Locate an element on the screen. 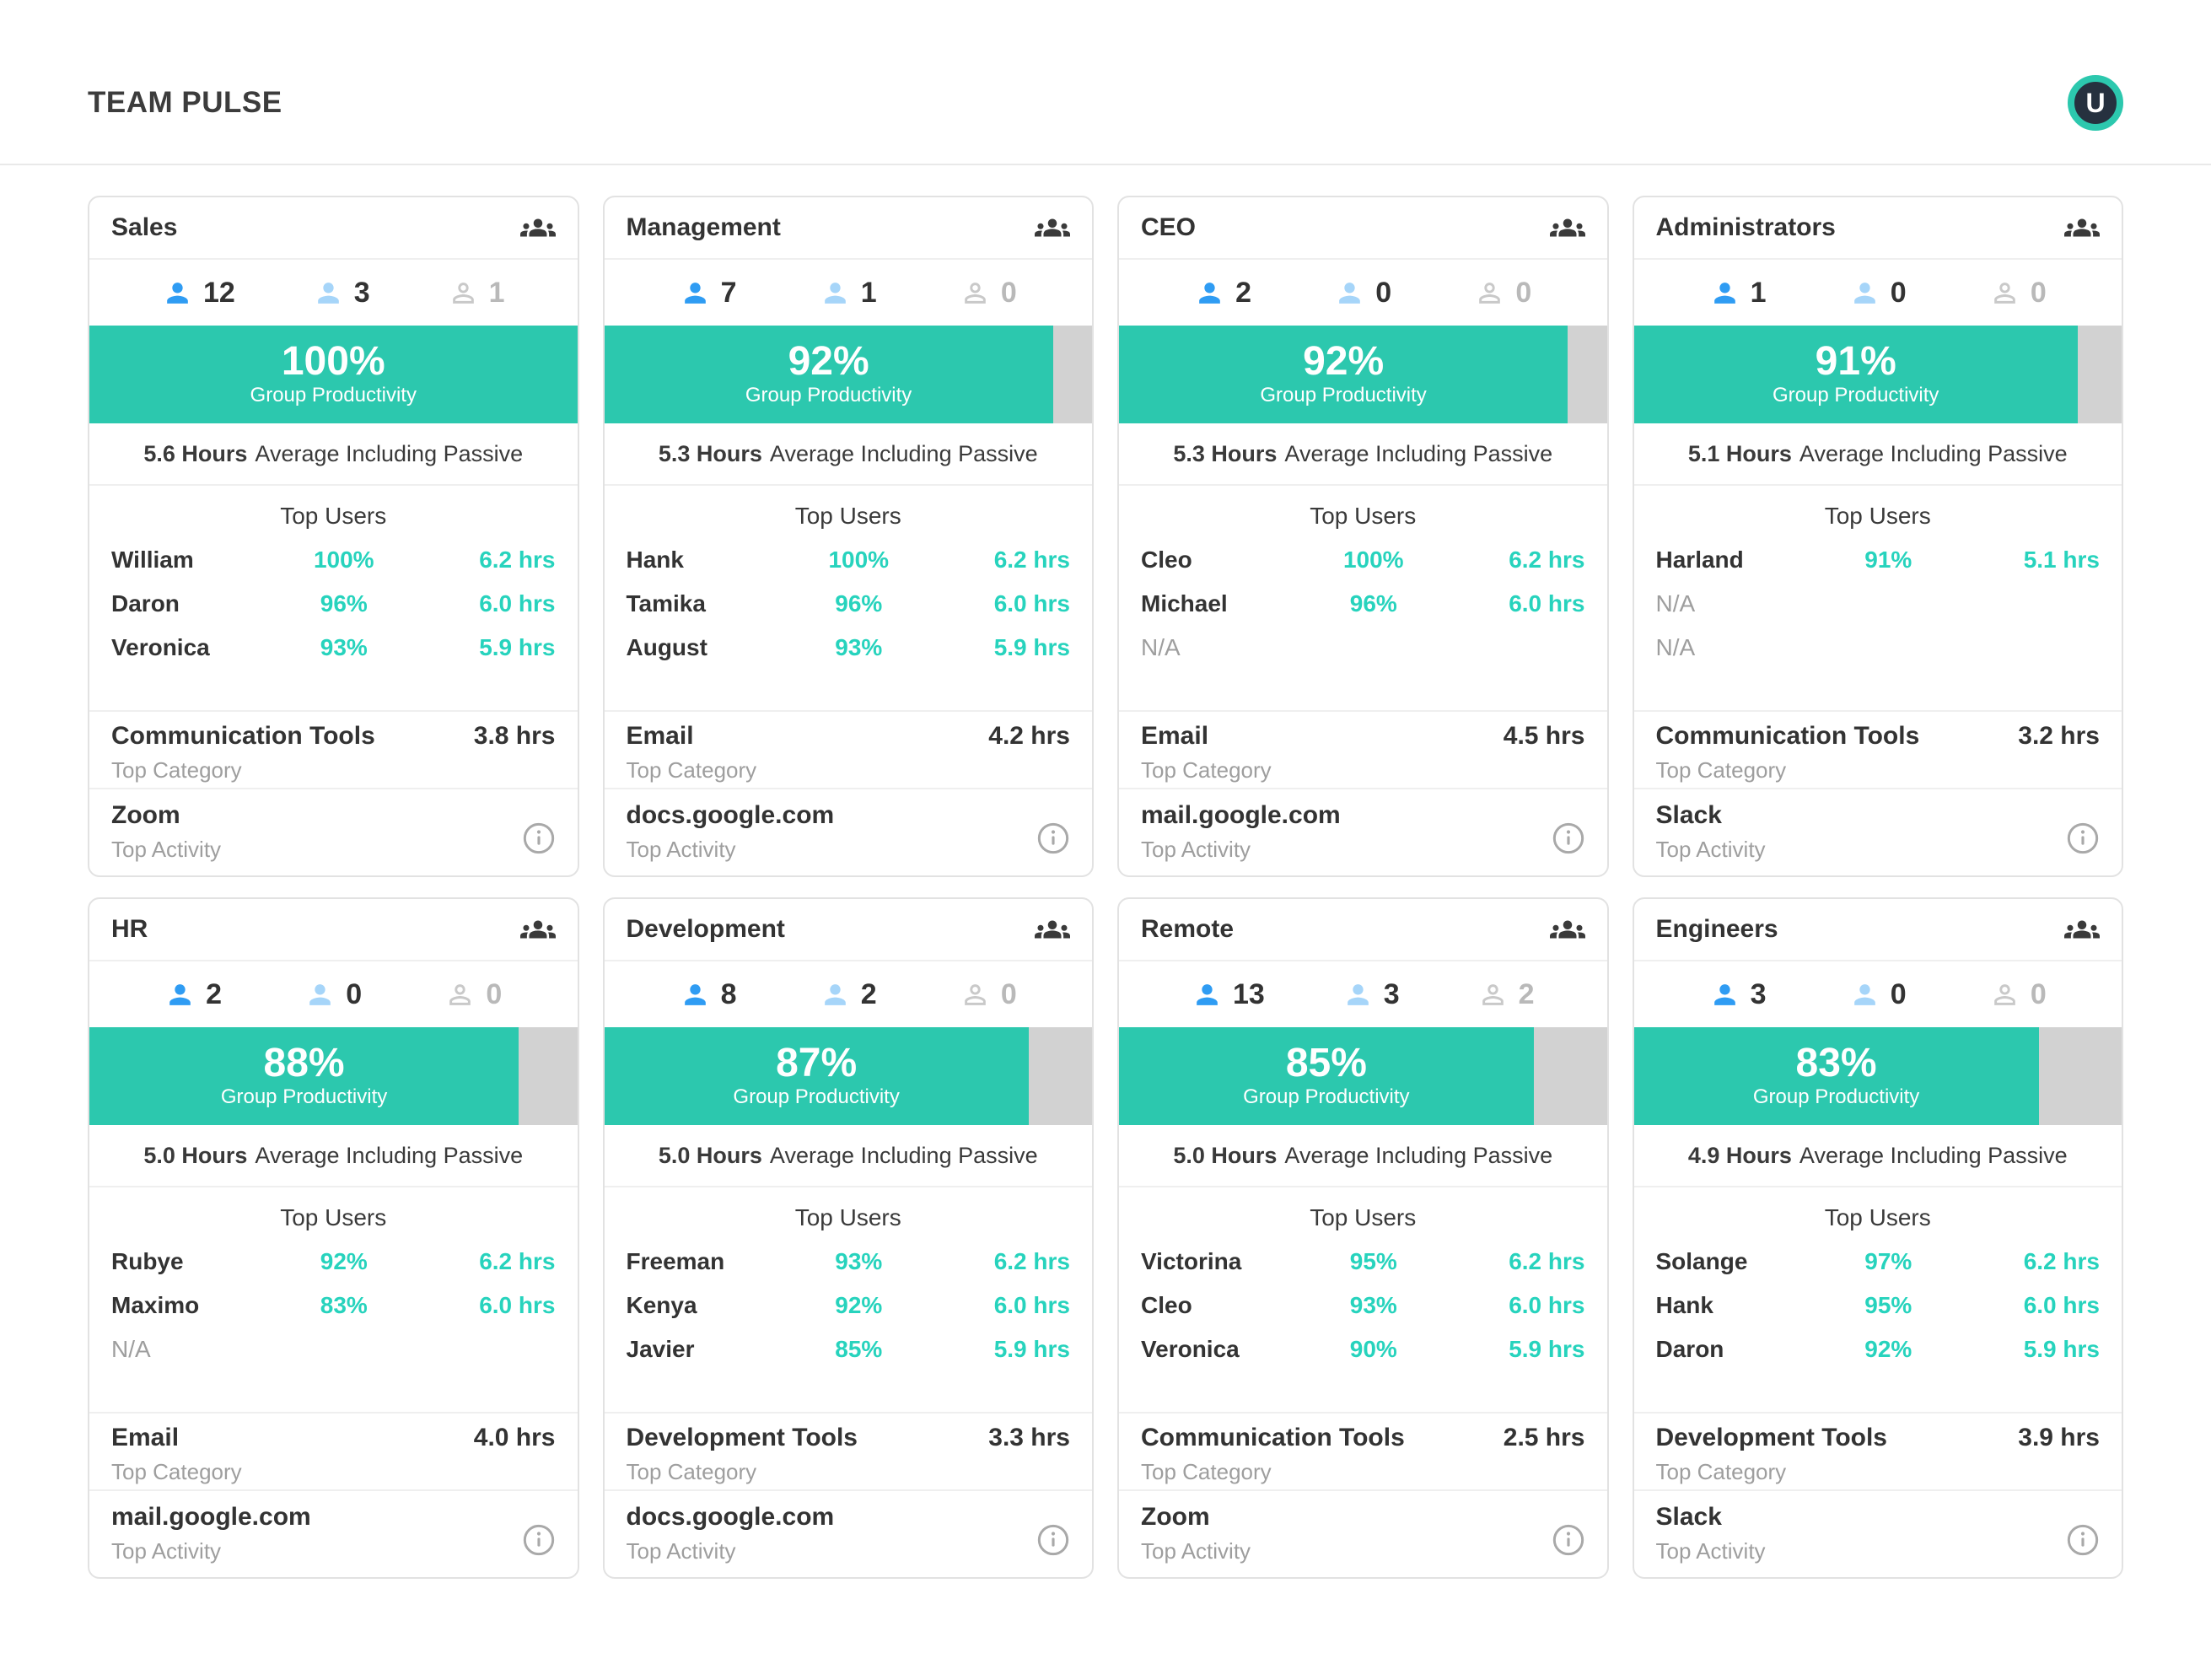 The image size is (2211, 1680). average-hours-row: 5.3 Hours Average Including Passive is located at coordinates (1363, 454).